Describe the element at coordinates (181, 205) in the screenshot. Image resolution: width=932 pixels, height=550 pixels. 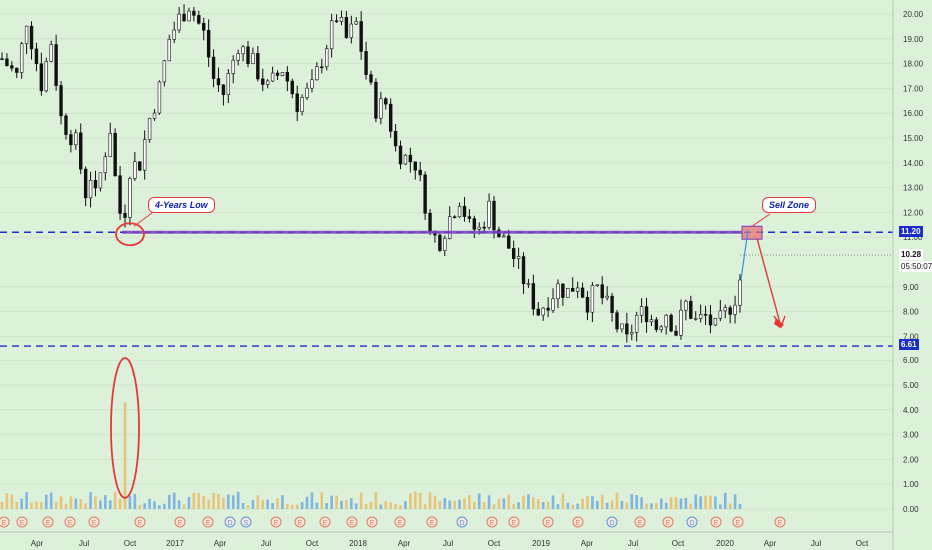
I see `annotation-4-years-low: 4-Years Low` at that location.